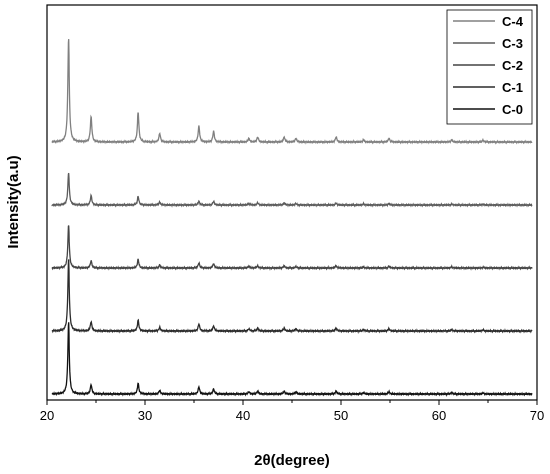  I want to click on x-tick-label: 70, so click(537, 415).